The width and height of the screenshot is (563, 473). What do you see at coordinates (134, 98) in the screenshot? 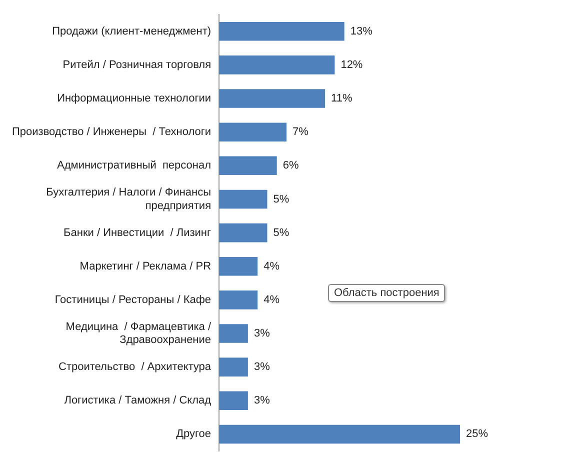
I see `y-tick-label: Информационные технологии` at bounding box center [134, 98].